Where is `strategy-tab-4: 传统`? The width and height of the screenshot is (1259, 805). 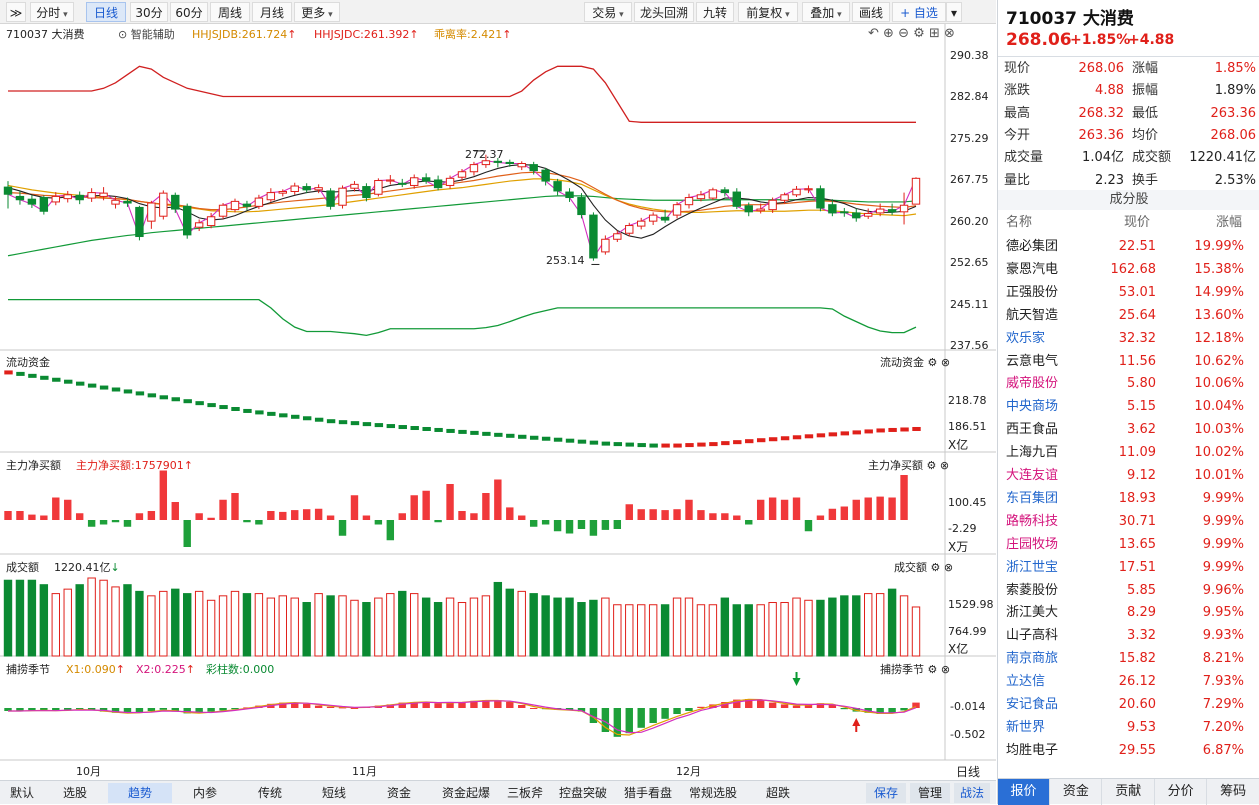
strategy-tab-4: 传统 is located at coordinates (269, 793).